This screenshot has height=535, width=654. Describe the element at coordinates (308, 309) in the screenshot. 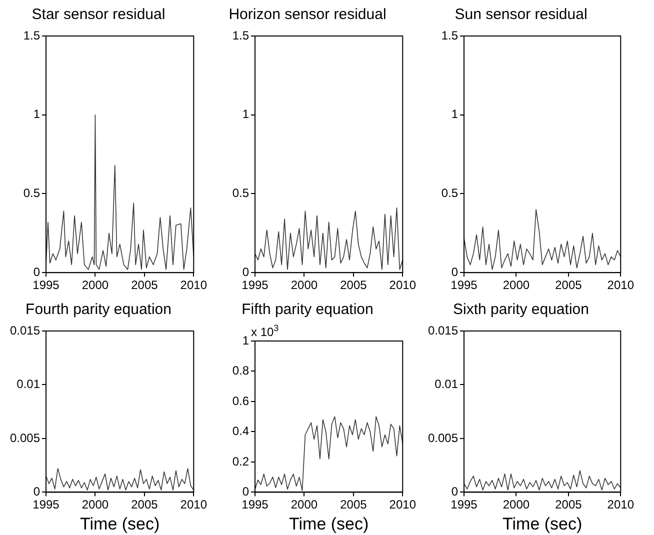

I see `chart-title: Fifth parity equation` at that location.